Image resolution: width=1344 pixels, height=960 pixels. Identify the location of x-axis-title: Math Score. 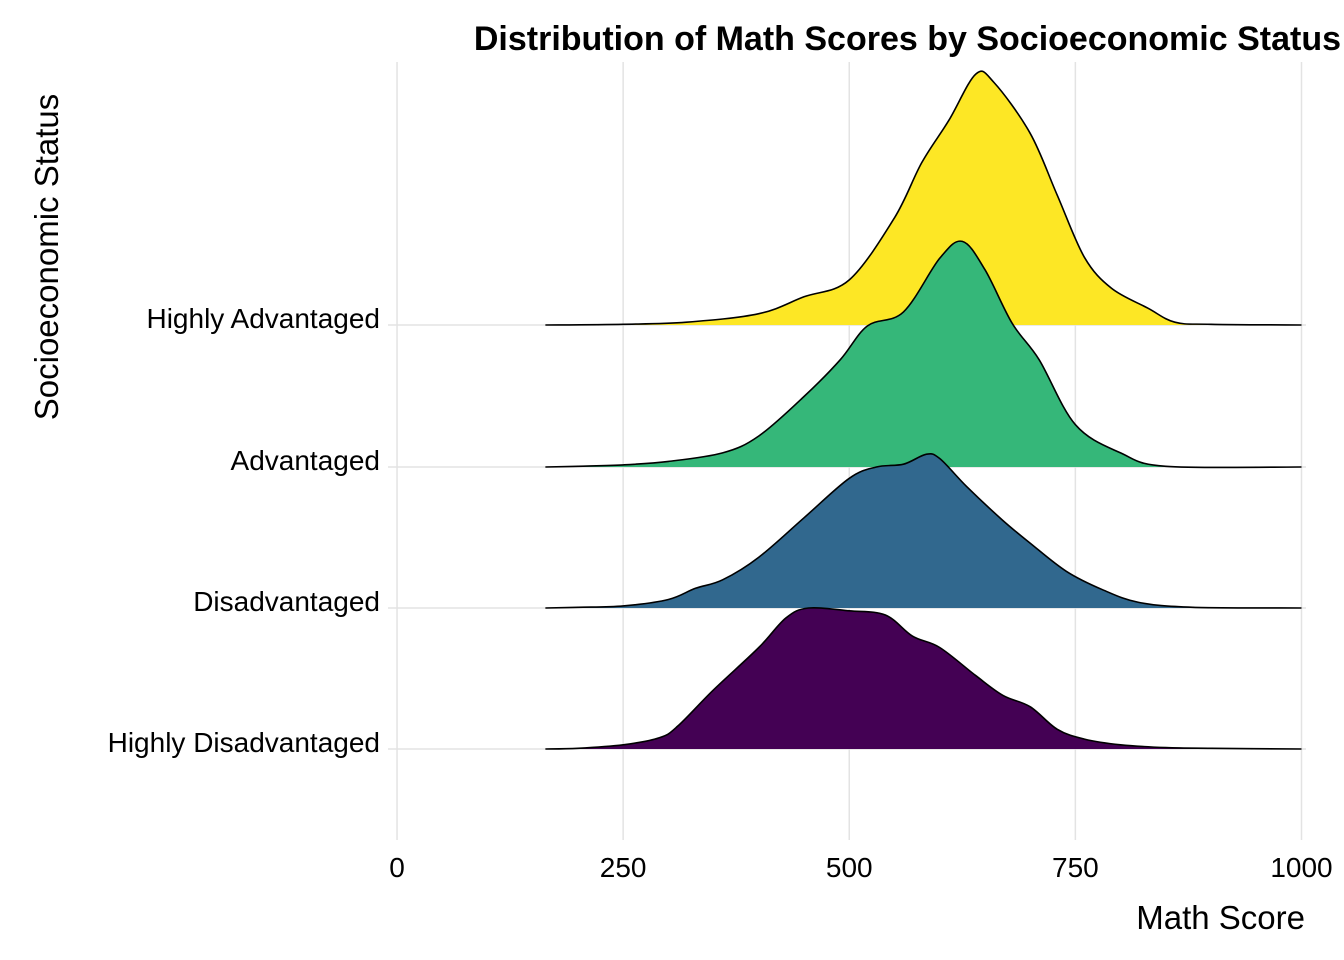
(1220, 917).